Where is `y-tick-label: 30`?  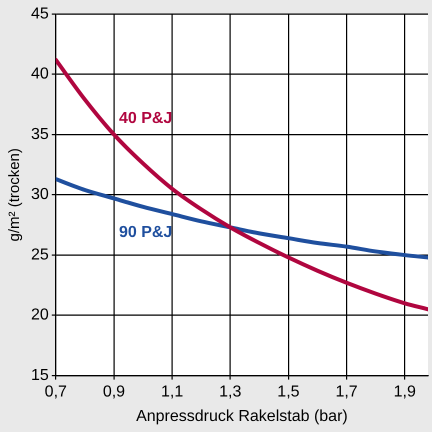 y-tick-label: 30 is located at coordinates (40, 195).